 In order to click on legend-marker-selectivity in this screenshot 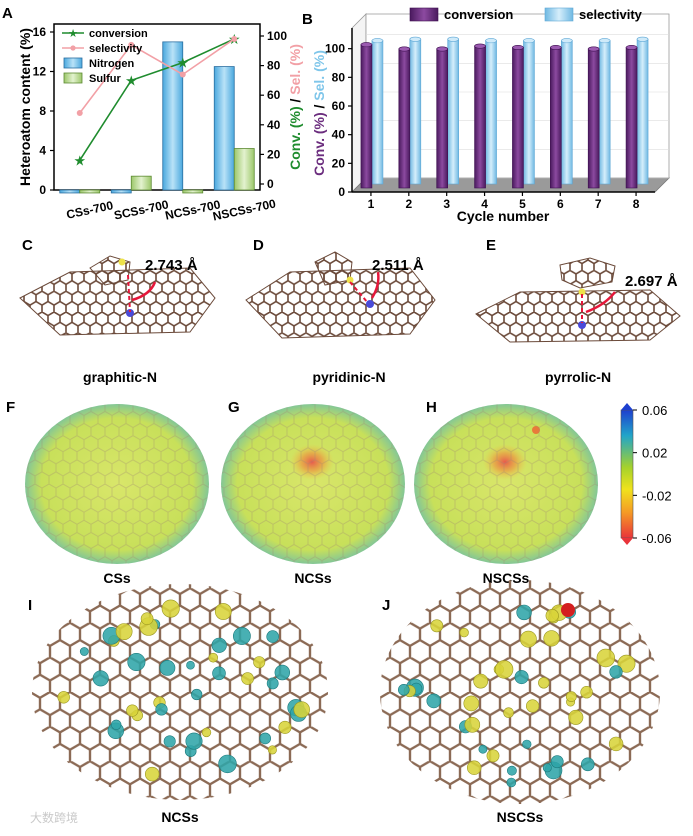, I will do `click(73, 48)`.